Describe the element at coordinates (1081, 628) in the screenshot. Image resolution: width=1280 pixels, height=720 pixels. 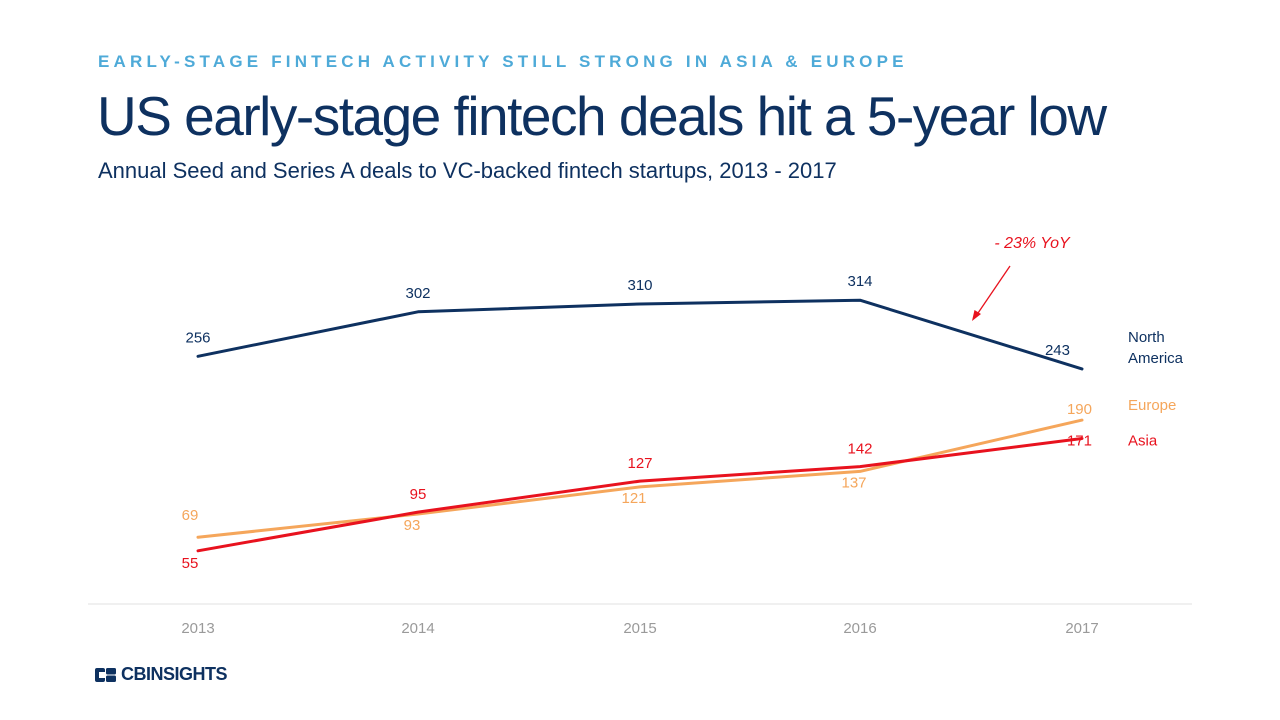
I see `x-tick-label-2017: 2017` at that location.